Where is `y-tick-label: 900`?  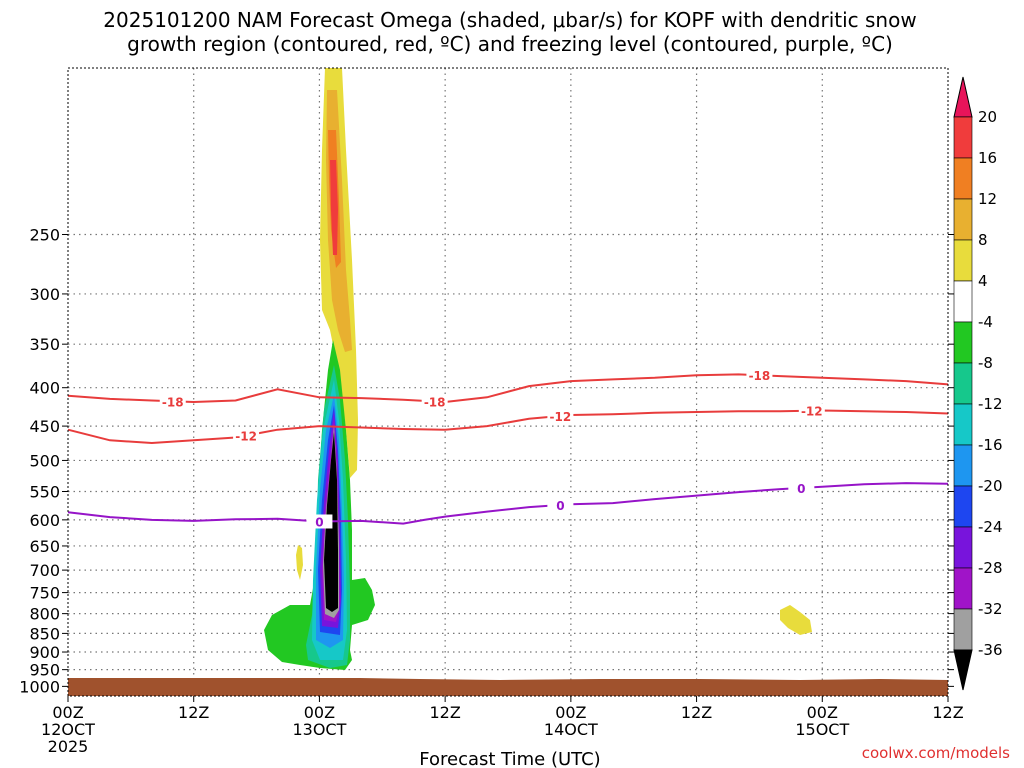 y-tick-label: 900 is located at coordinates (44, 652).